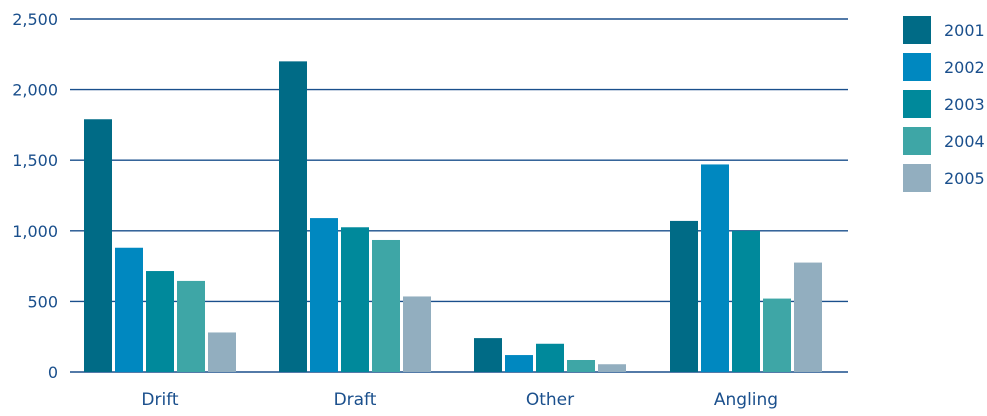 The image size is (987, 416). What do you see at coordinates (964, 67) in the screenshot?
I see `legend-label: 2002` at bounding box center [964, 67].